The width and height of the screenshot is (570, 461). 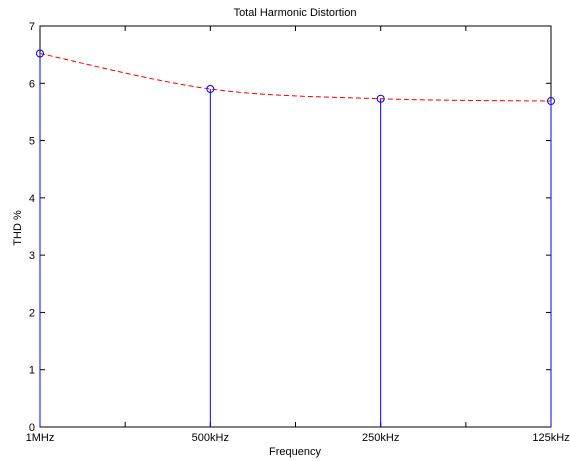 What do you see at coordinates (40, 438) in the screenshot?
I see `x-tick-label: 1MHz` at bounding box center [40, 438].